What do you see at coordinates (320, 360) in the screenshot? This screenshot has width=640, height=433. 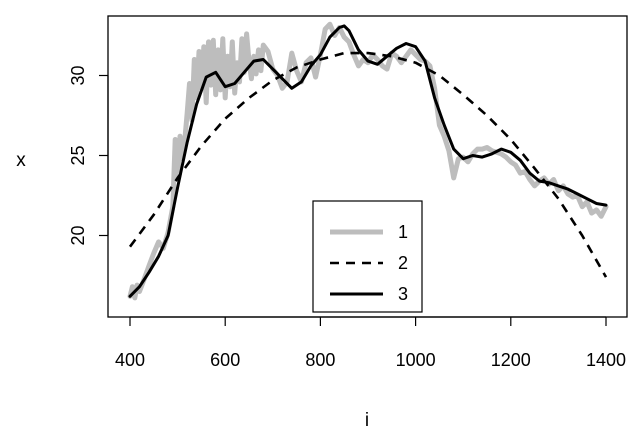 I see `x-tick-label: 800` at bounding box center [320, 360].